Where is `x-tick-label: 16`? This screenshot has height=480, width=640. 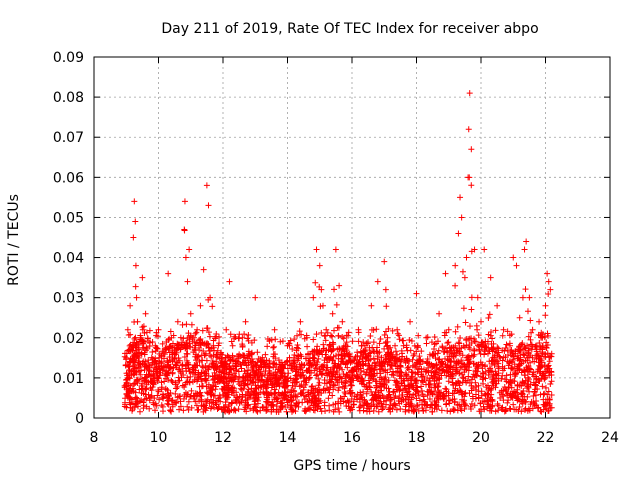
x-tick-label: 16 is located at coordinates (352, 438).